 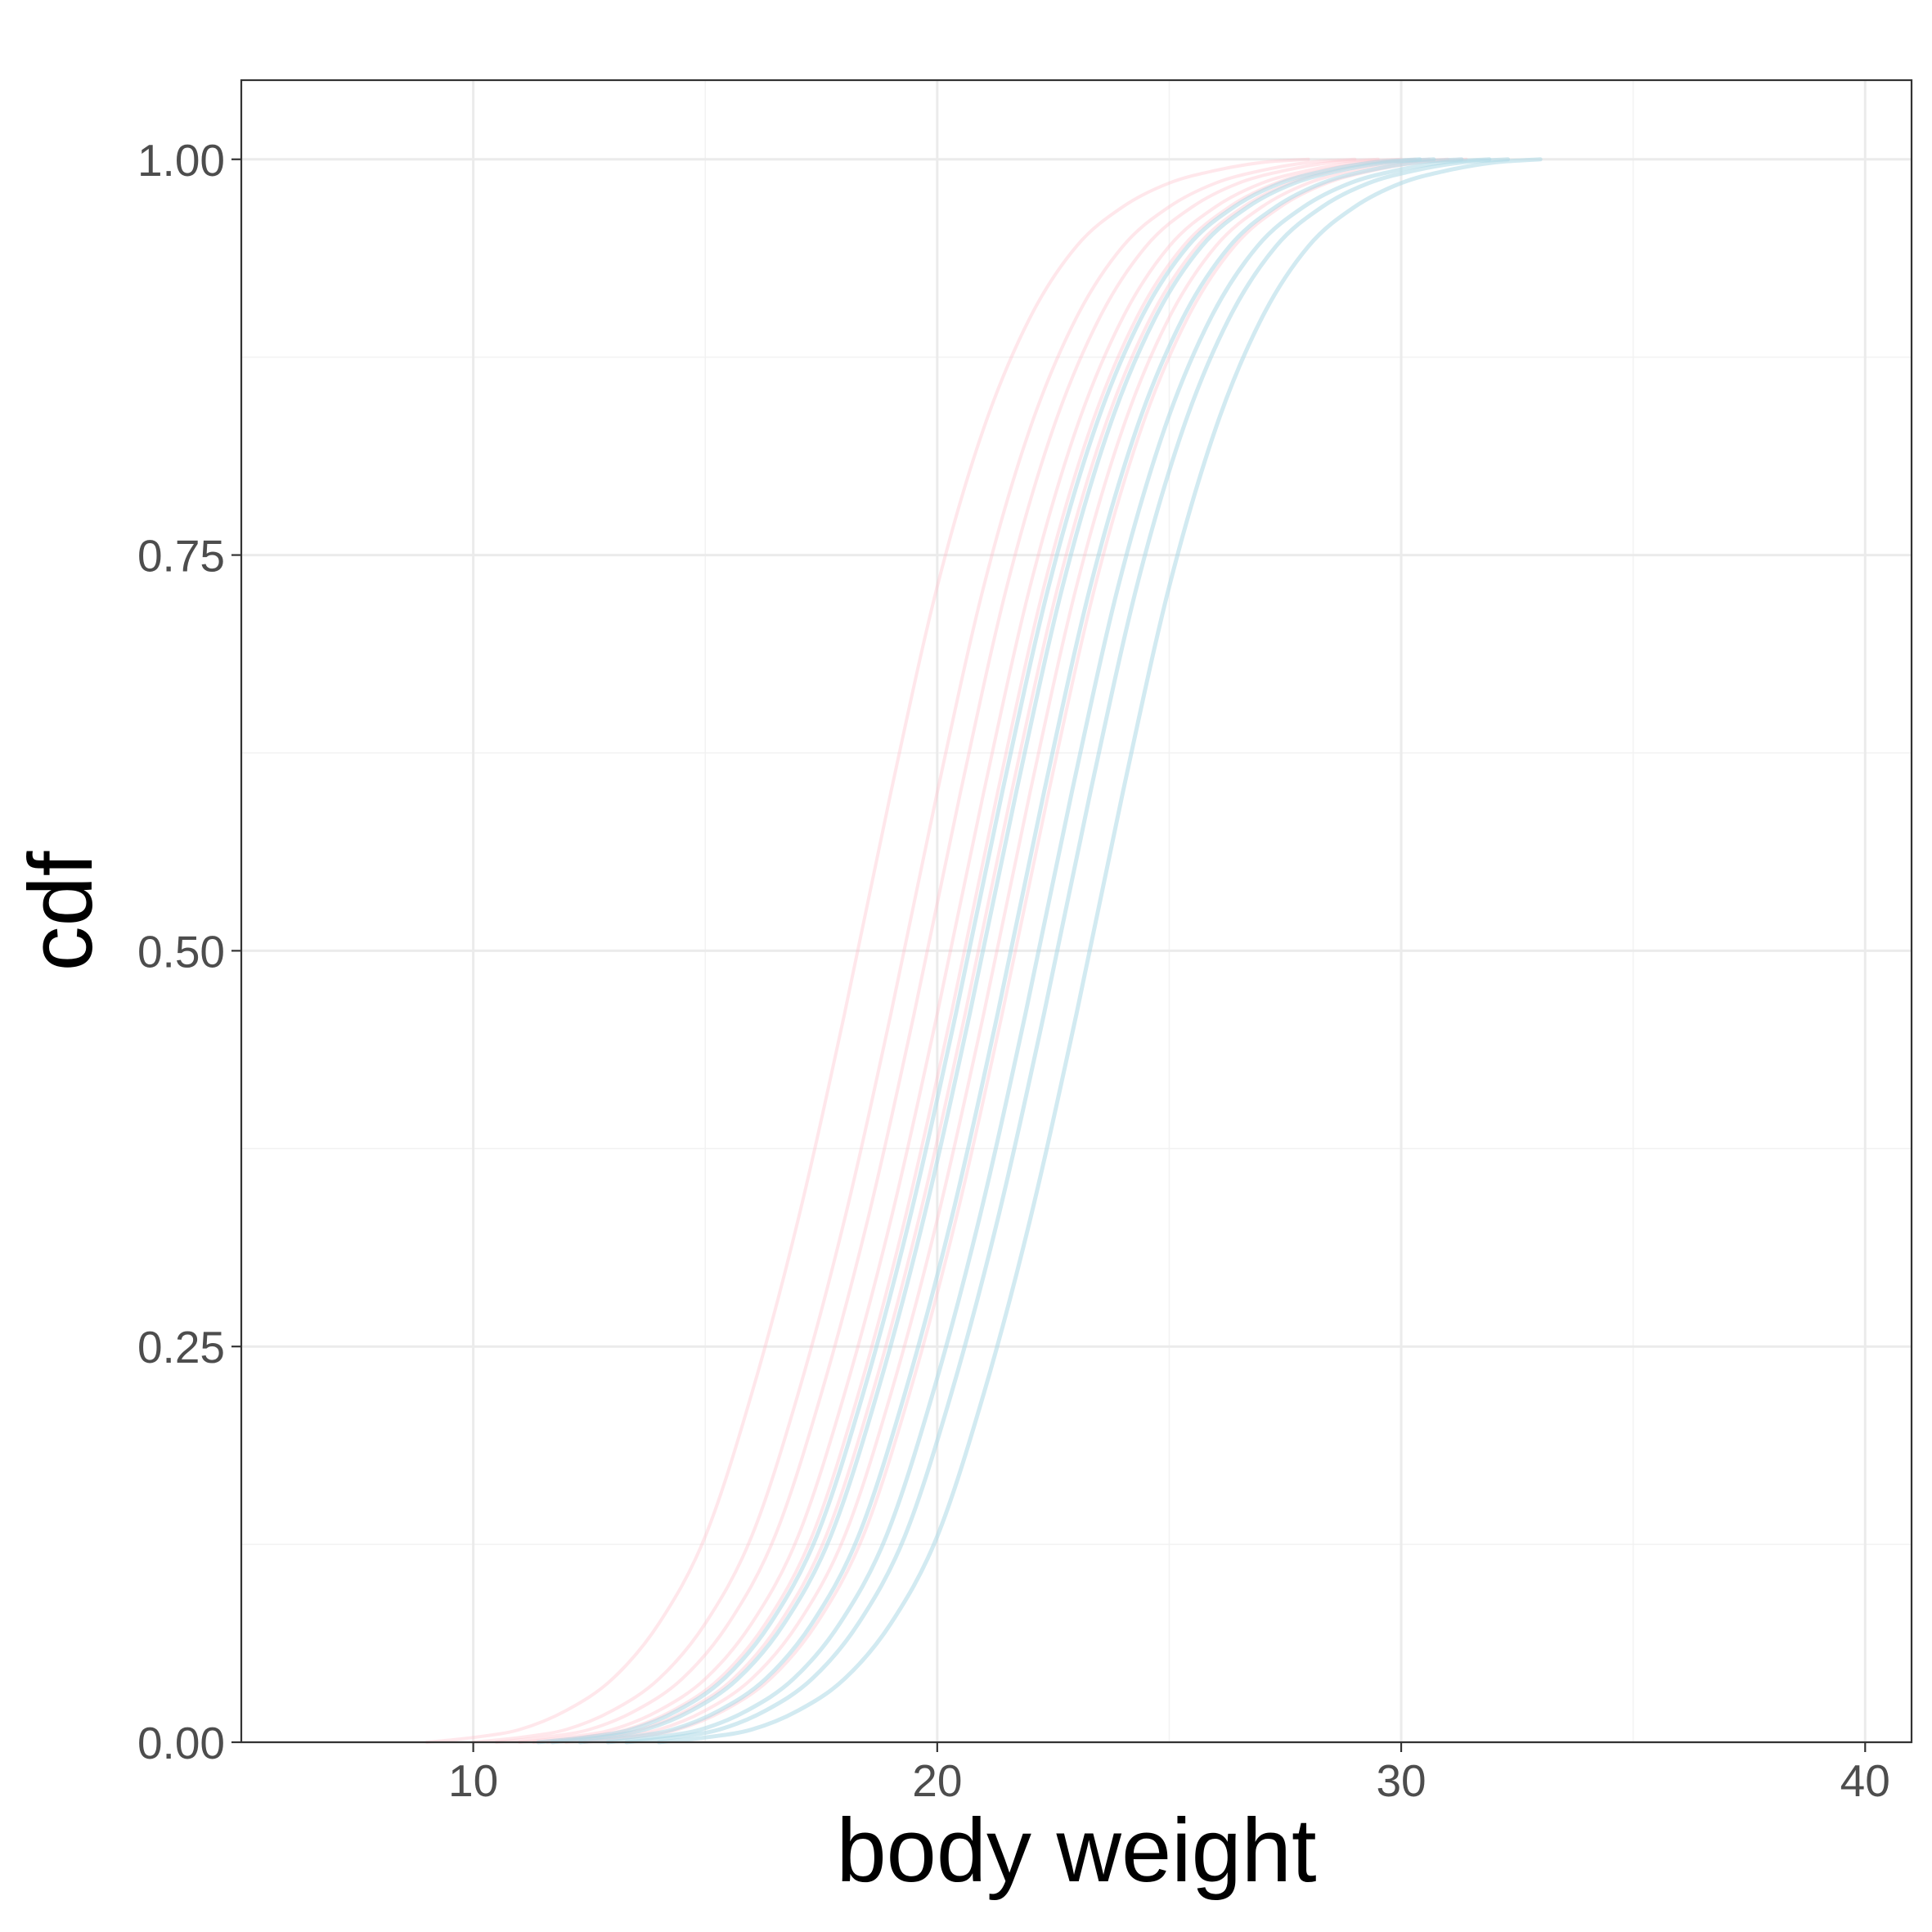 What do you see at coordinates (181, 161) in the screenshot?
I see `y-tick-label: 1.00` at bounding box center [181, 161].